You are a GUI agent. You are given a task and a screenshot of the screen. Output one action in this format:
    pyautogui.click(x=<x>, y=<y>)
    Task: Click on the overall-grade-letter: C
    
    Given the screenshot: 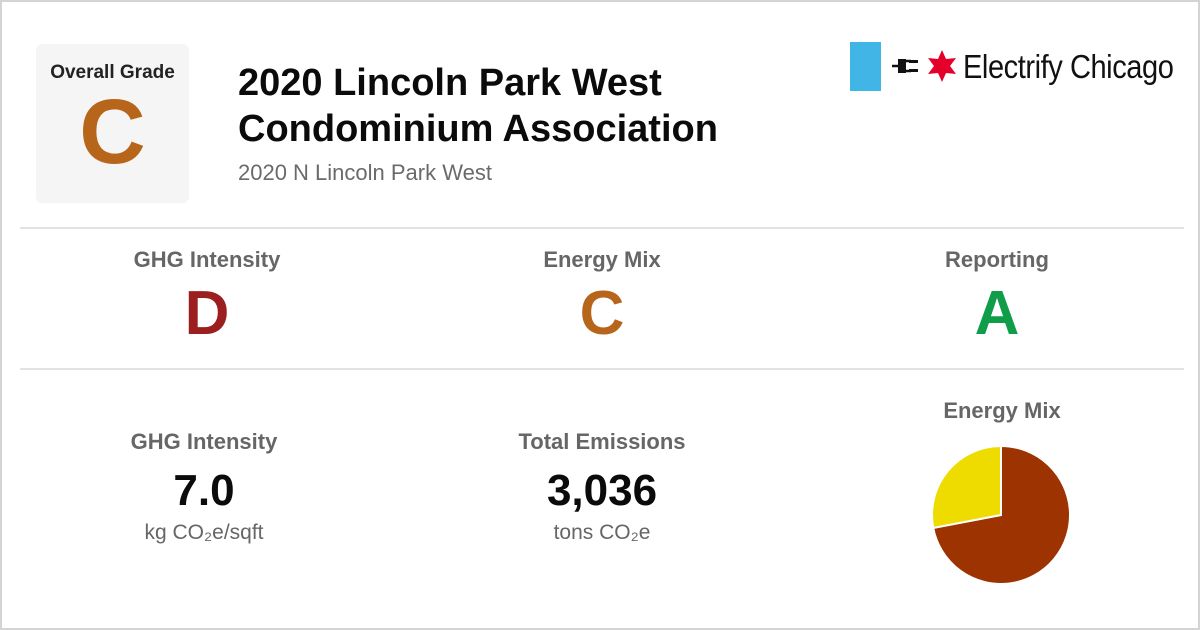 What is the action you would take?
    pyautogui.click(x=112, y=132)
    